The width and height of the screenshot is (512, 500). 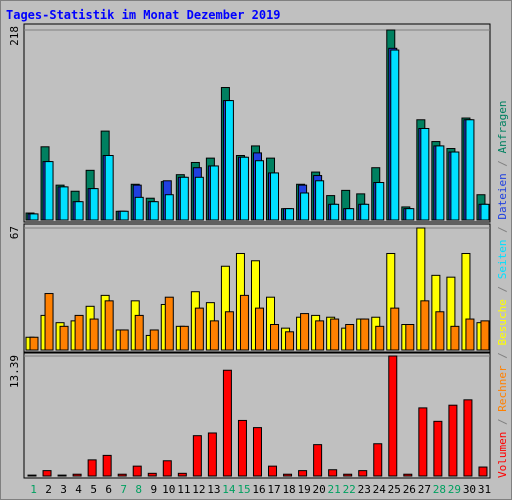 What do you see at coordinates (439, 489) in the screenshot?
I see `x-tick-label: 28` at bounding box center [439, 489].